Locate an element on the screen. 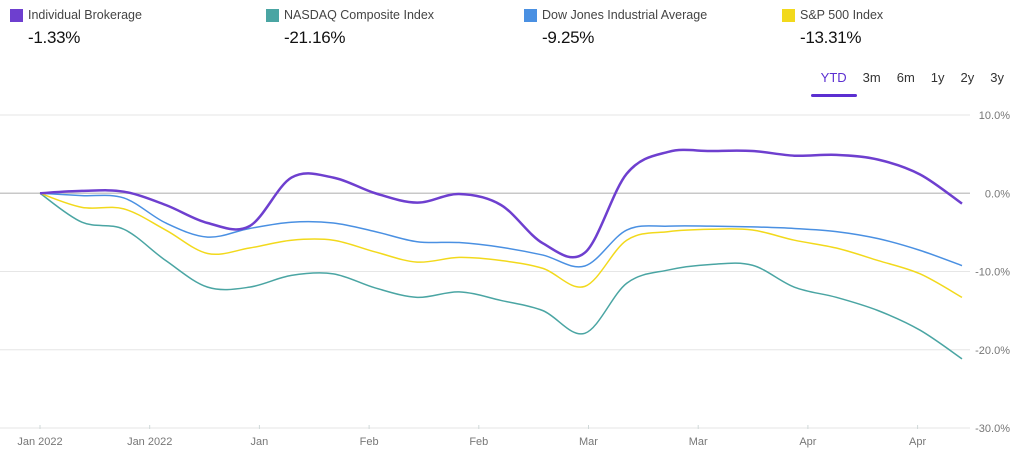 Image resolution: width=1024 pixels, height=456 pixels. range-3m: 3m is located at coordinates (871, 77).